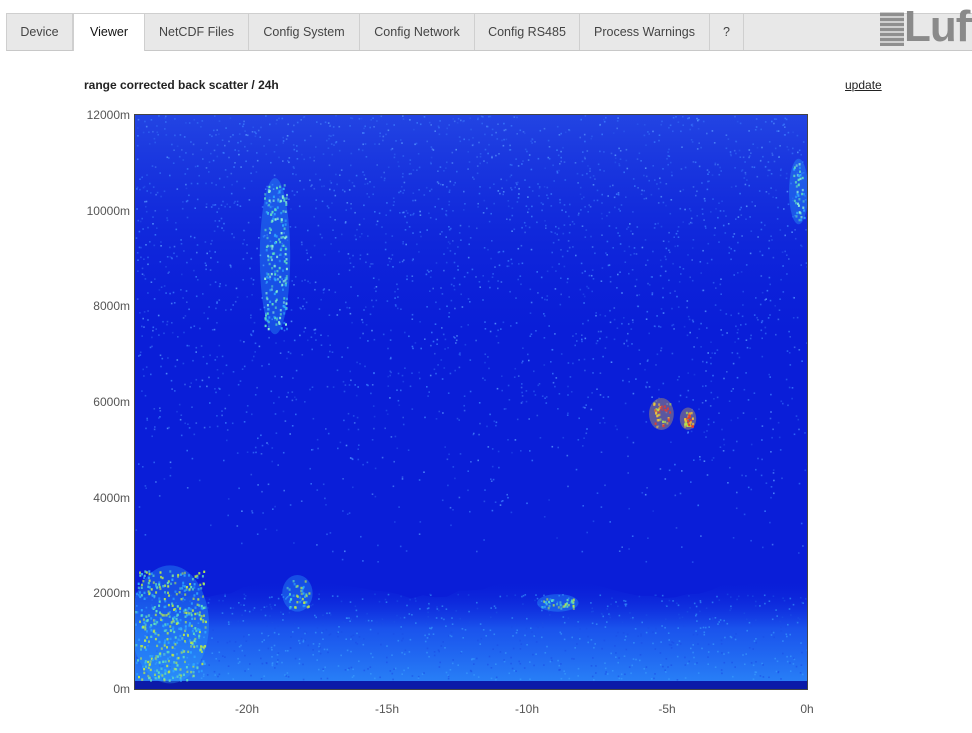 The image size is (972, 733). What do you see at coordinates (40, 32) in the screenshot?
I see `tab-device: Device` at bounding box center [40, 32].